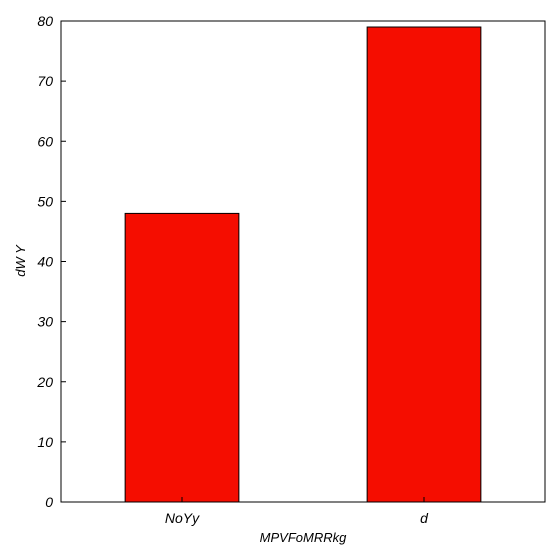  I want to click on x-tick-label: d, so click(424, 518).